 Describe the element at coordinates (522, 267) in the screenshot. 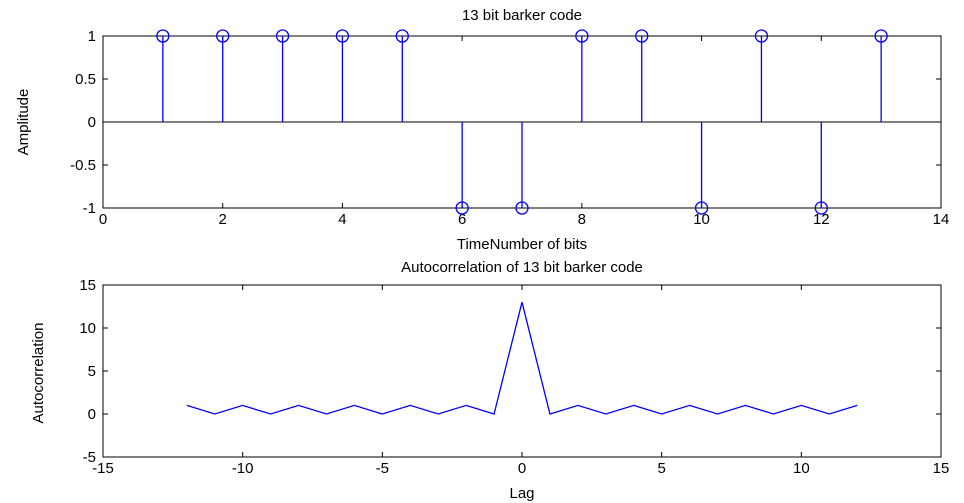

I see `chart-title: Autocorrelation of 13 bit barker code` at that location.